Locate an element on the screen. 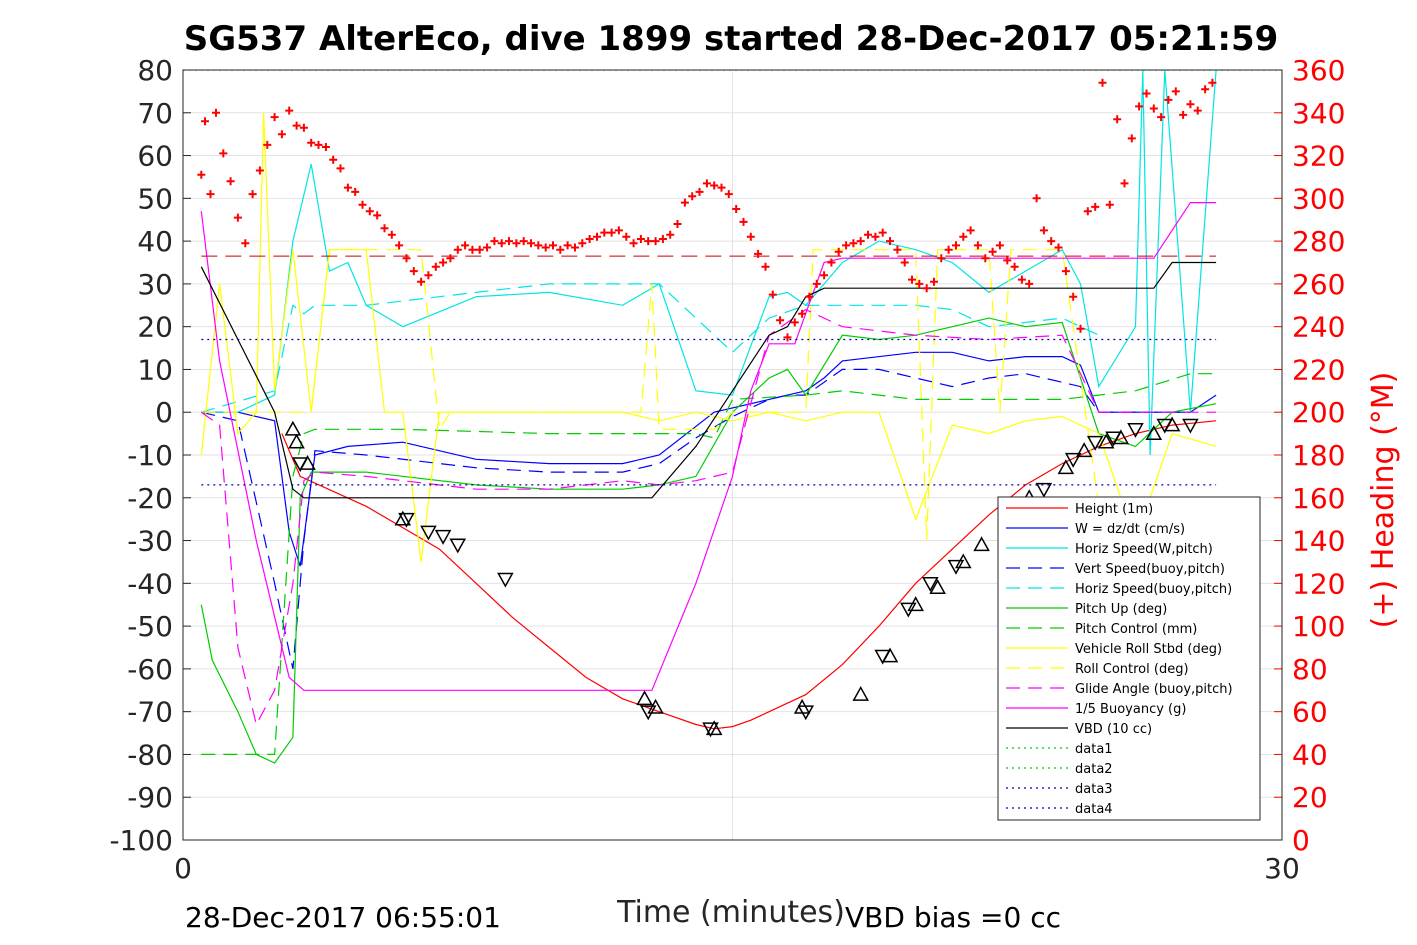  legend-label: data3 is located at coordinates (1094, 789).